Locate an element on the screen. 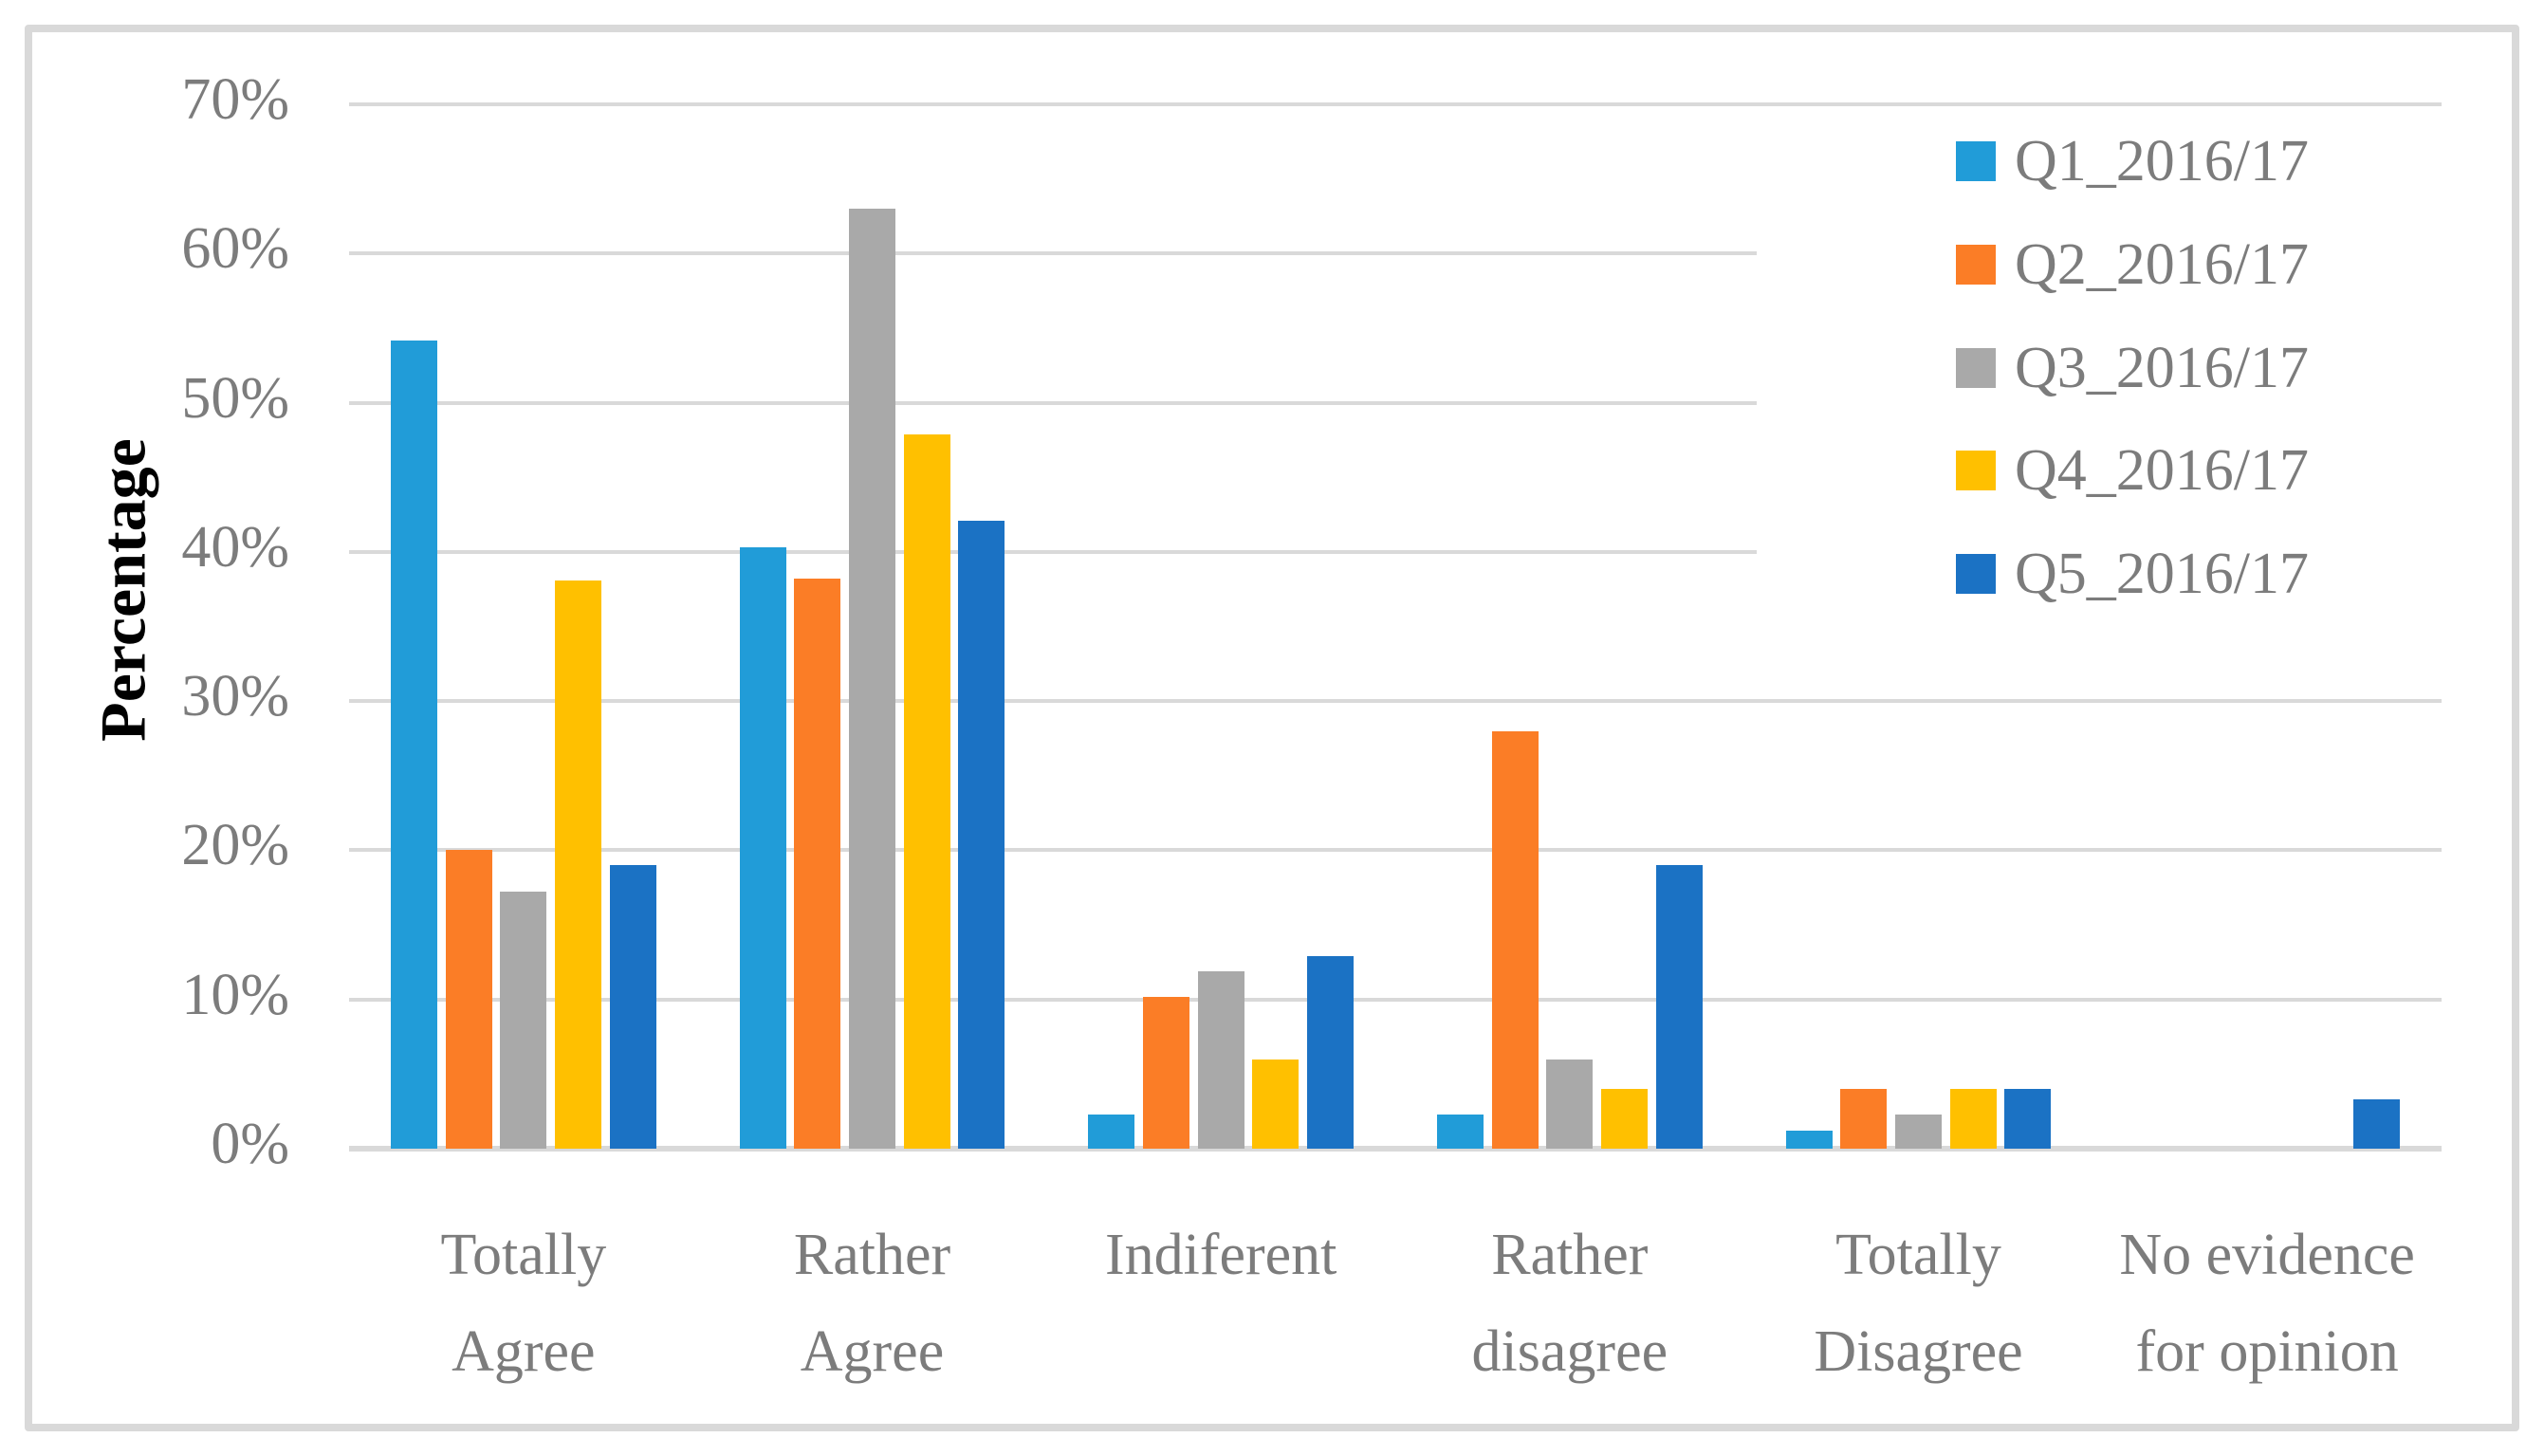  legend-swatch-q2 is located at coordinates (1976, 264).